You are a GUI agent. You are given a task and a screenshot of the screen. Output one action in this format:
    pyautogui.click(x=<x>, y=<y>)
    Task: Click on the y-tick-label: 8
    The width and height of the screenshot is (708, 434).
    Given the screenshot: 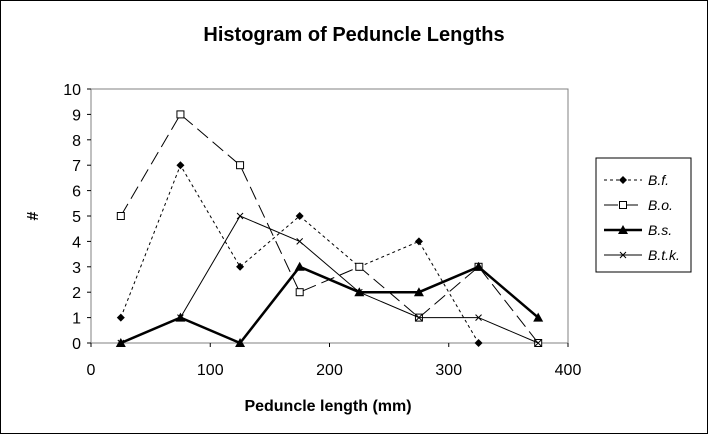 What is the action you would take?
    pyautogui.click(x=76, y=141)
    